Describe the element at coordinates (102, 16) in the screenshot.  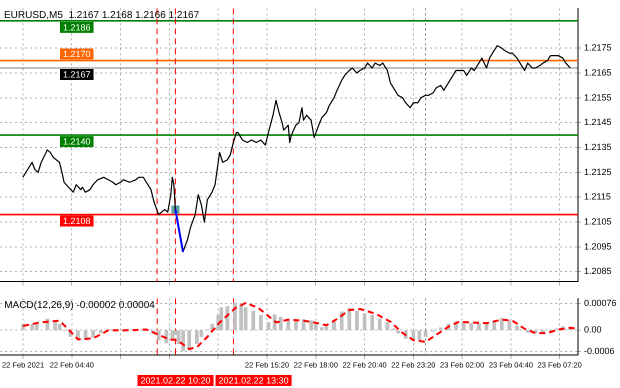
I see `chart-title: EURUSD,M5 1.2167 1.2168 1.2166 1.2167` at that location.